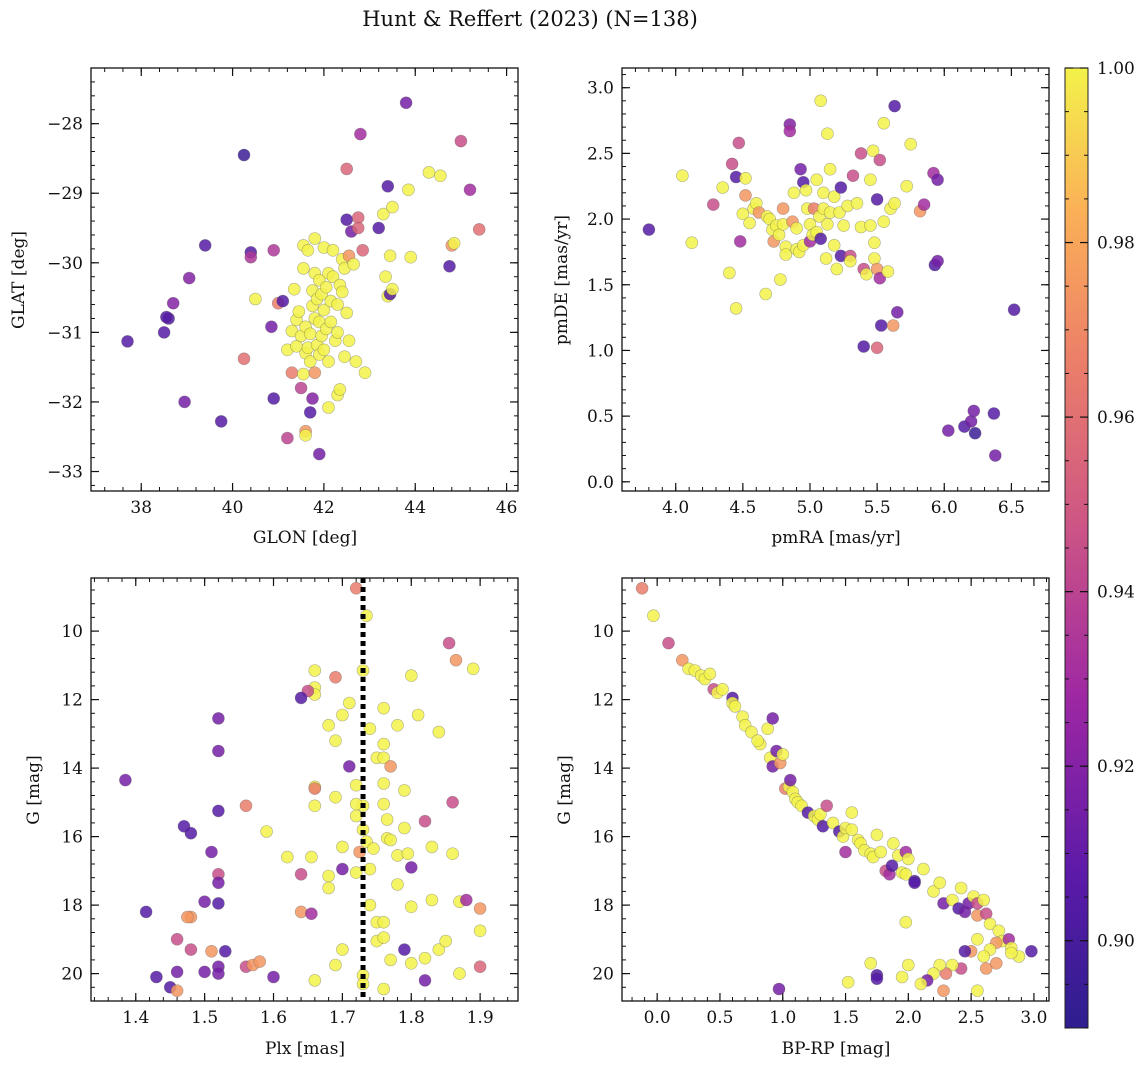  Describe the element at coordinates (34, 789) in the screenshot. I see `plx-g-ylabel: G [mag]` at that location.